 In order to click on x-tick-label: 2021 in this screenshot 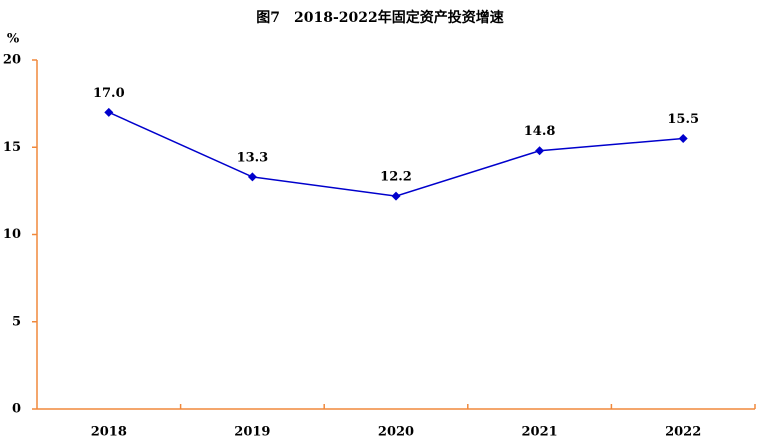, I will do `click(540, 432)`.